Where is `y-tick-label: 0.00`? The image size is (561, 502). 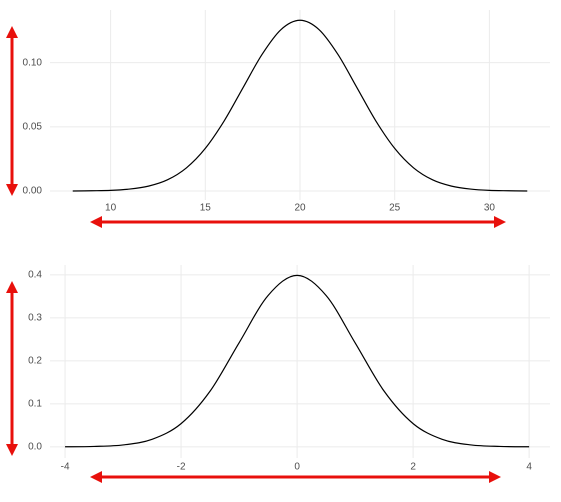
y-tick-label: 0.00 is located at coordinates (33, 191).